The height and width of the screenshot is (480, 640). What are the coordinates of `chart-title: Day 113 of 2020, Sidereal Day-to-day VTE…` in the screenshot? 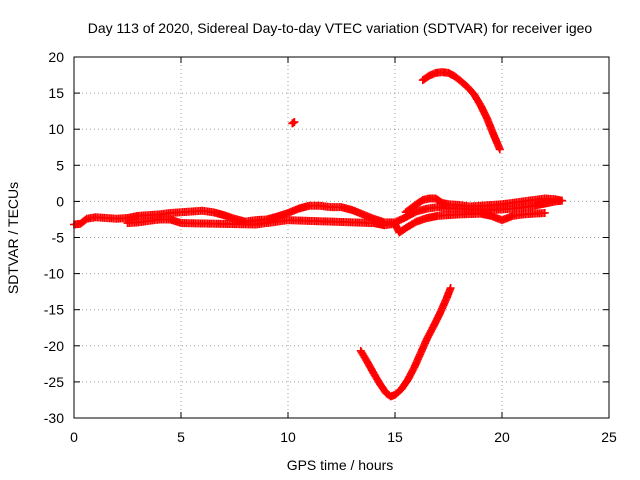 It's located at (340, 28).